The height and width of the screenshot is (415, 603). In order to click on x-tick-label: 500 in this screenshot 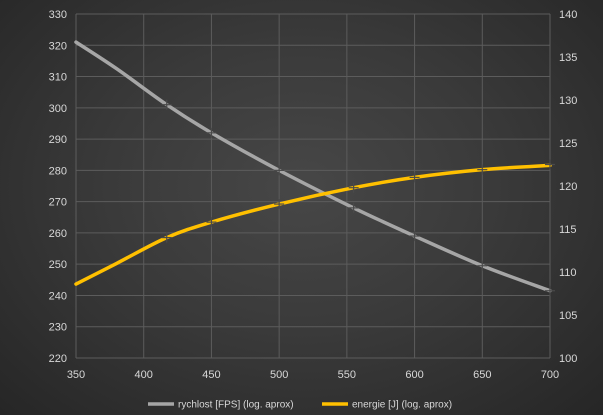, I will do `click(279, 375)`.